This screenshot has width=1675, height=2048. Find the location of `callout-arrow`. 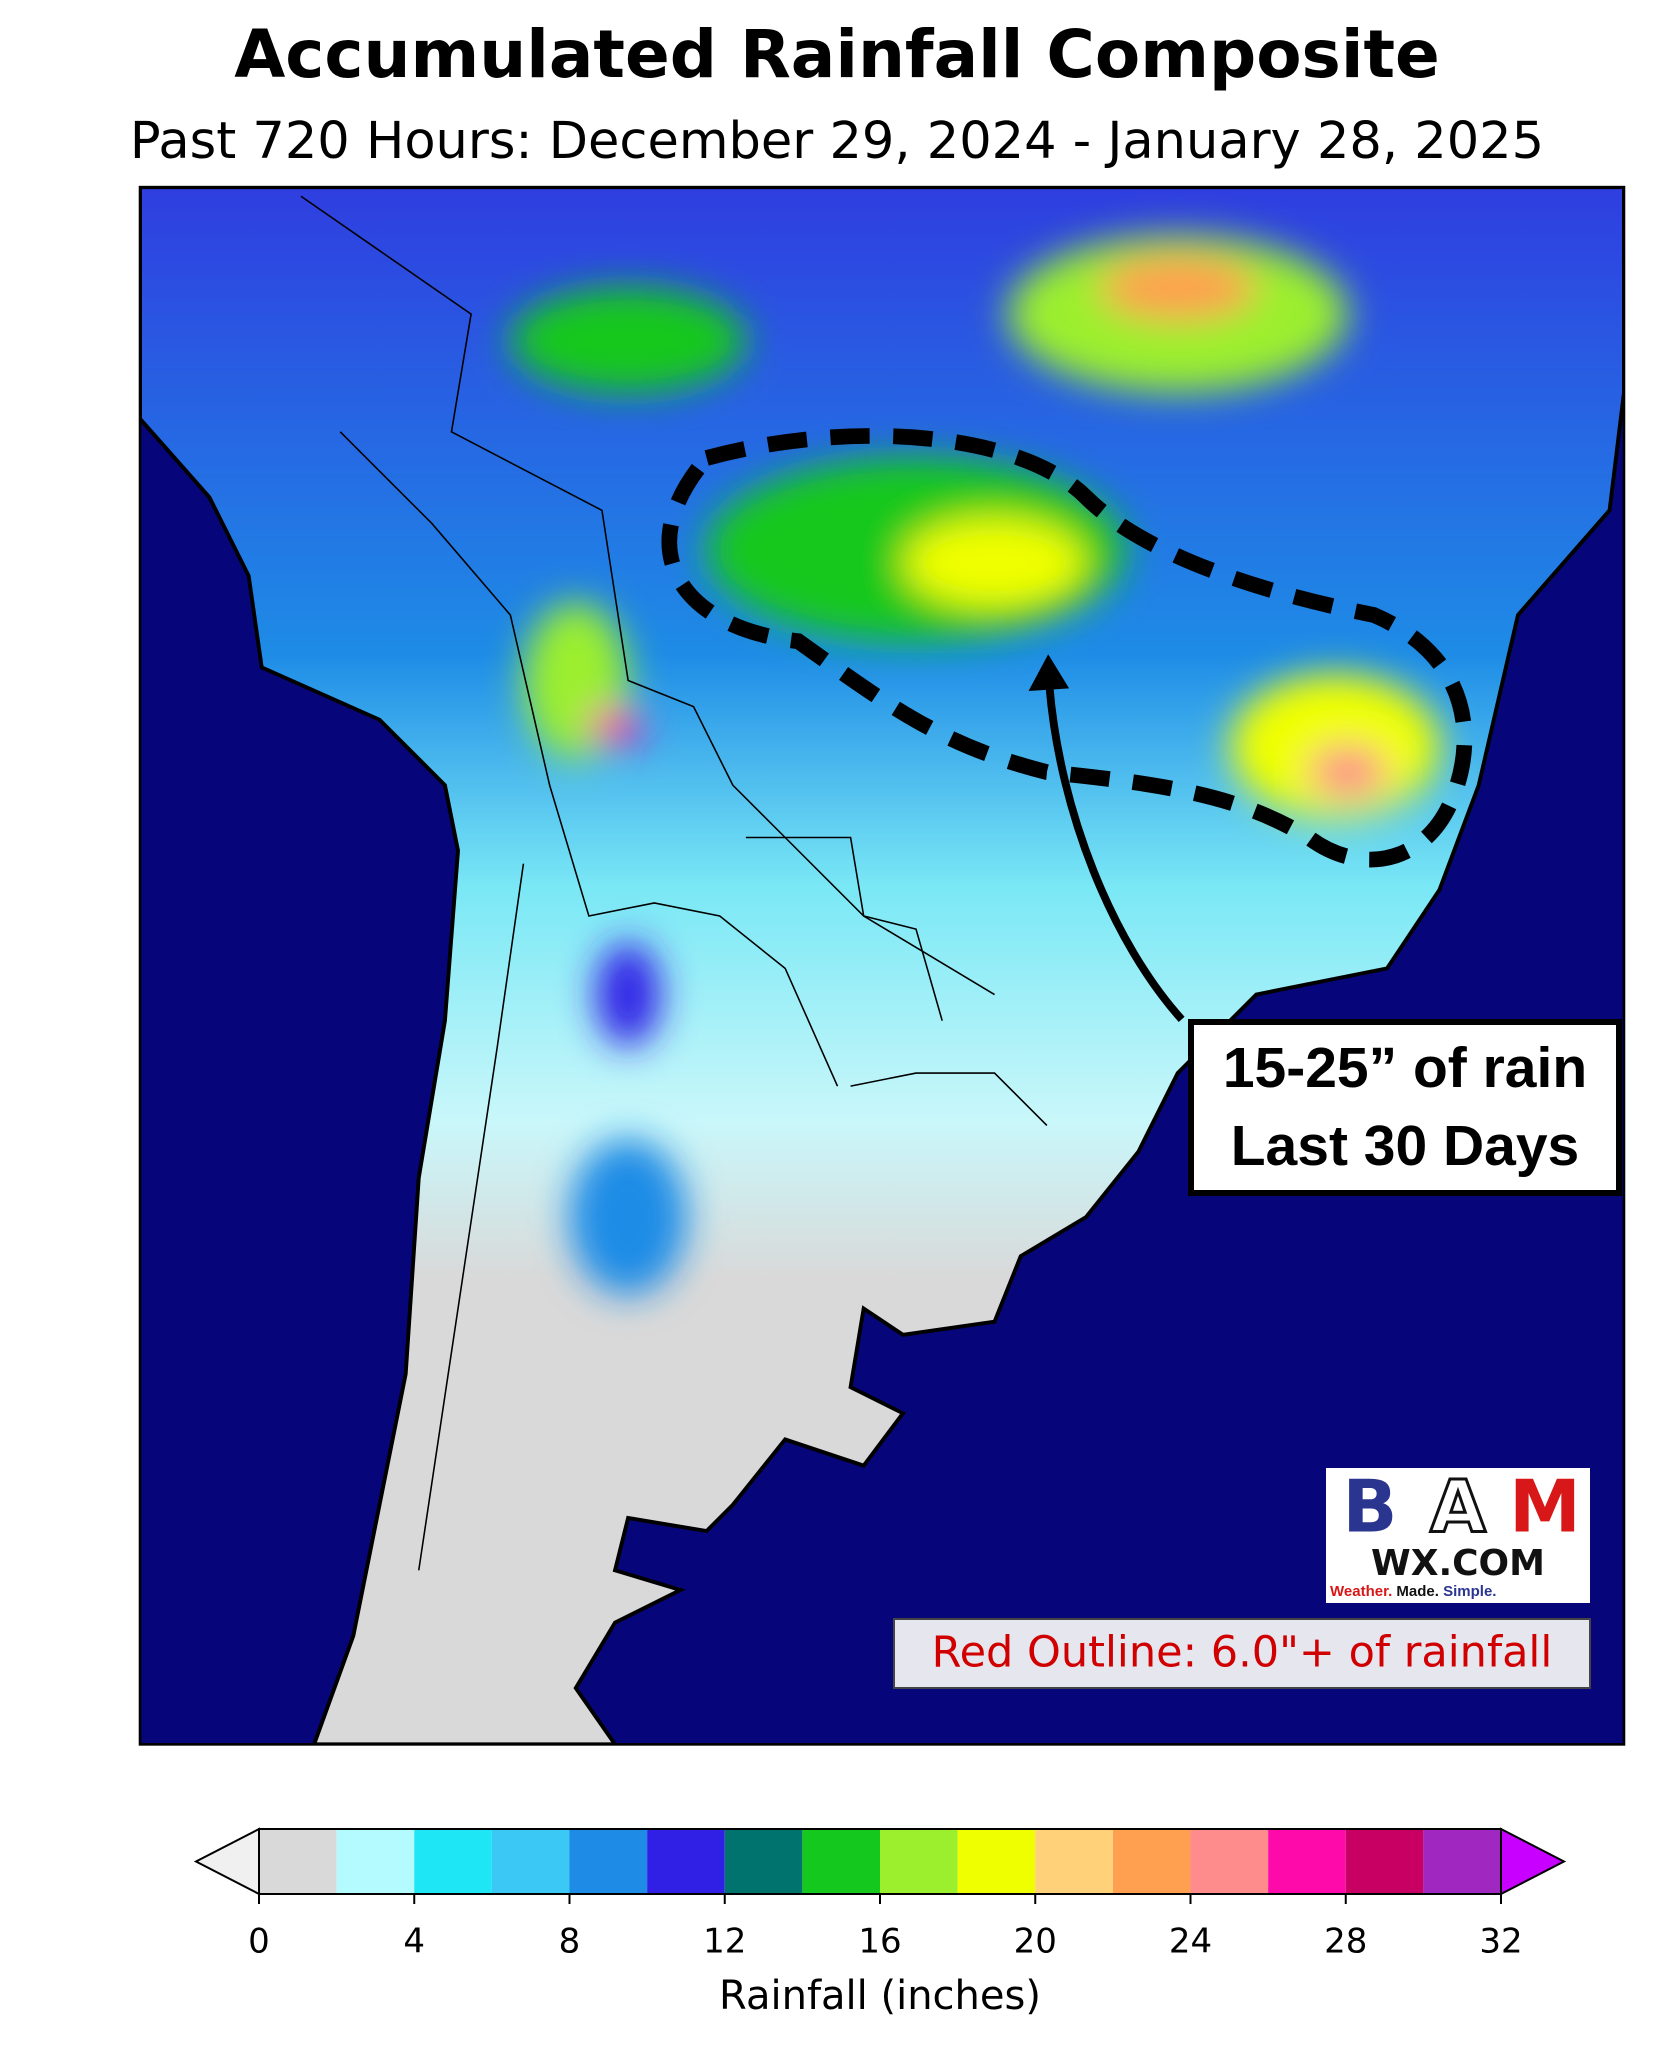

callout-arrow is located at coordinates (1115, 854).